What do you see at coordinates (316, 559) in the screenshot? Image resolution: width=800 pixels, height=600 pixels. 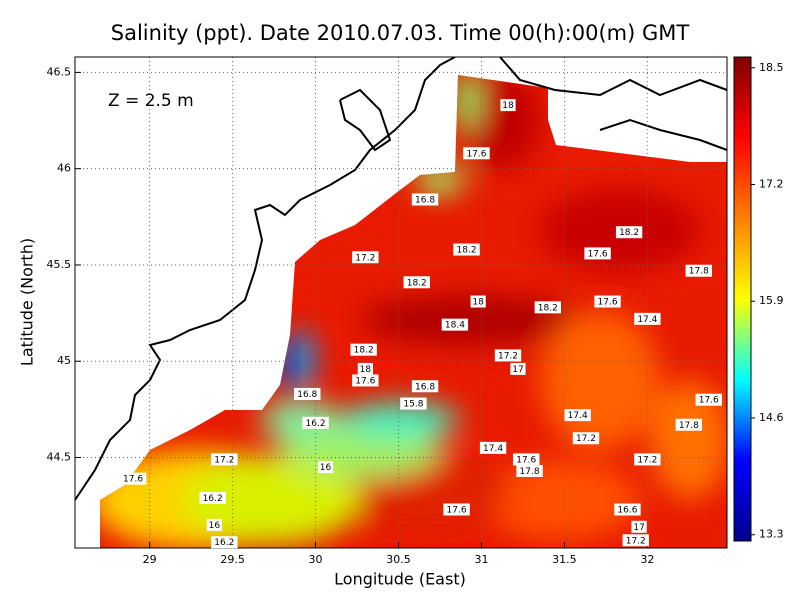 I see `x-tick-label: 30` at bounding box center [316, 559].